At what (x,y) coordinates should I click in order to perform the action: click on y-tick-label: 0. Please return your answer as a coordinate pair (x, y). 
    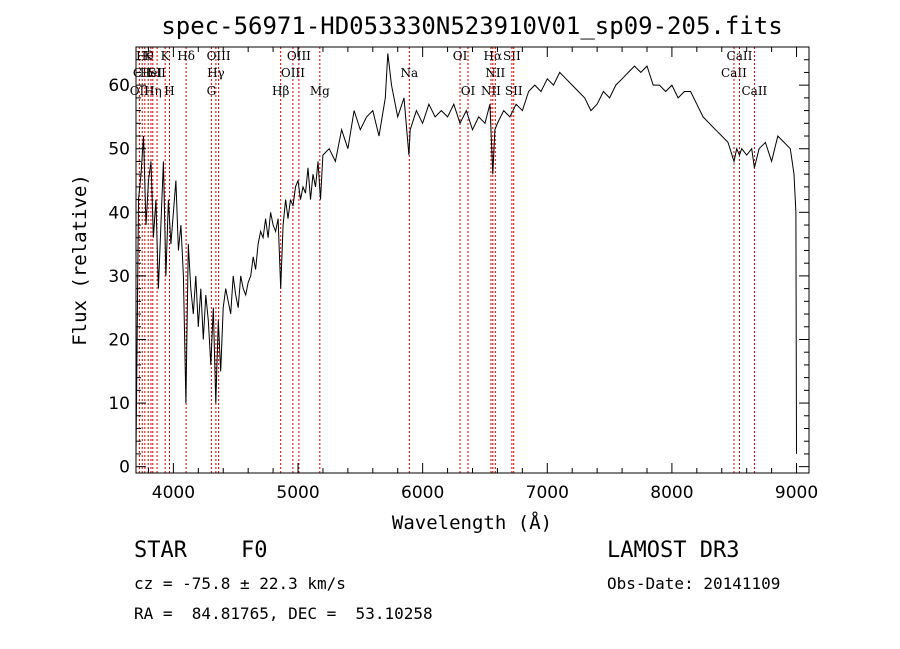
    Looking at the image, I should click on (124, 468).